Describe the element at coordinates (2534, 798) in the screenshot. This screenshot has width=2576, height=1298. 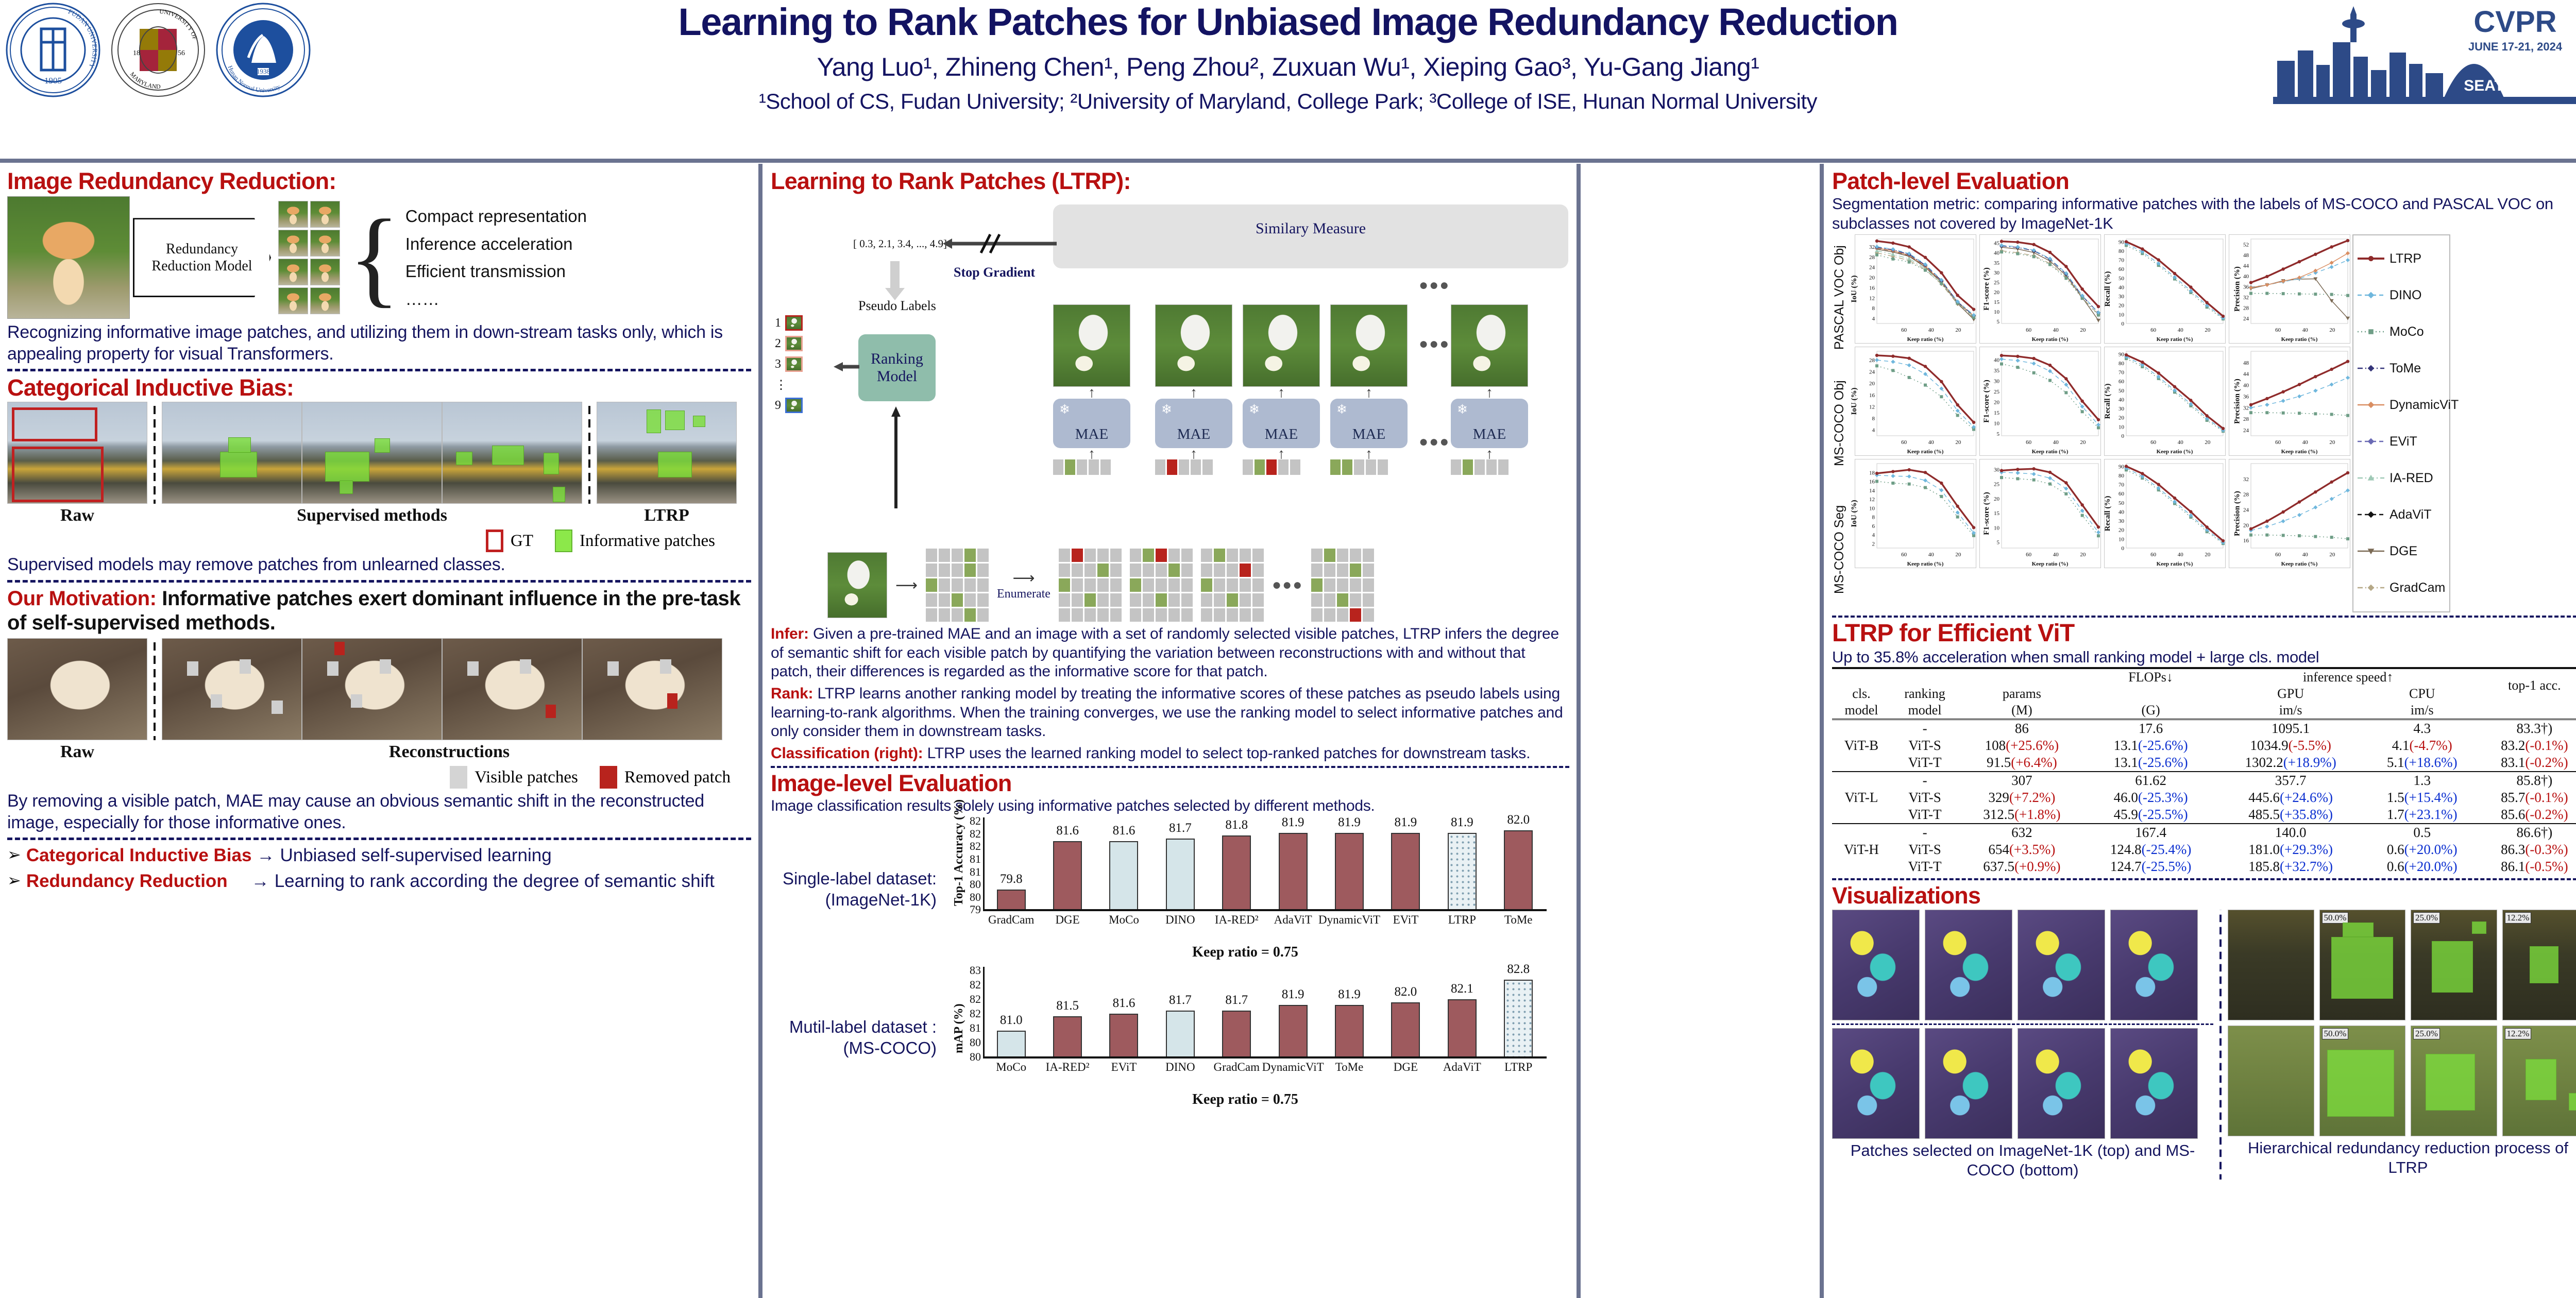
I see `cell-top1-acc: 85.7(-0.1%)` at that location.